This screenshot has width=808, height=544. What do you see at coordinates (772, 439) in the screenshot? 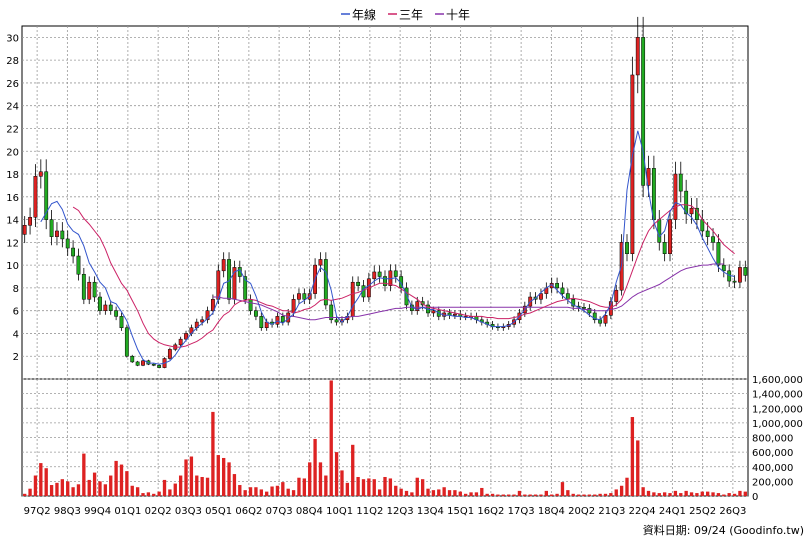
I see `volume-tick-label: 800,000` at bounding box center [772, 439].